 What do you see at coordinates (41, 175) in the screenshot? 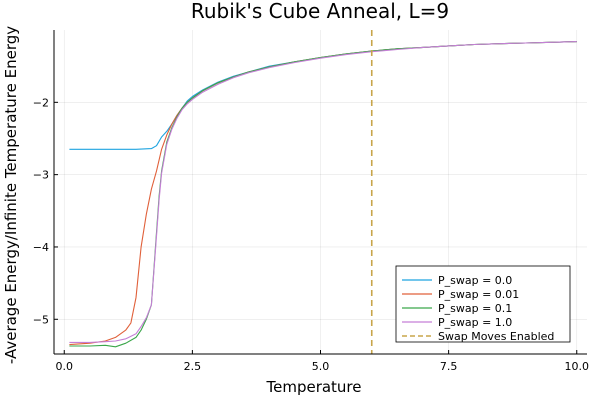
I see `y-tick-label: −3` at bounding box center [41, 175].